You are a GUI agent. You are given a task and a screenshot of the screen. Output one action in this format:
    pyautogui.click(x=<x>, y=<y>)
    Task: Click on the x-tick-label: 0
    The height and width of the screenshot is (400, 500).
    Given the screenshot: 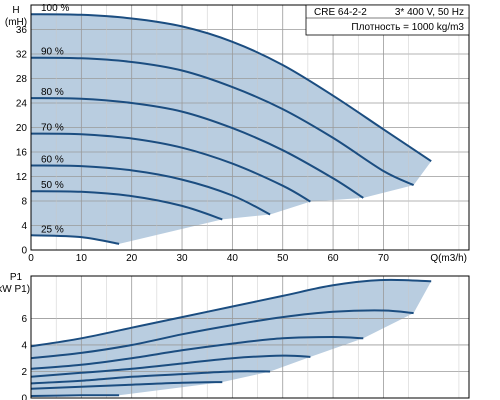 What is the action you would take?
    pyautogui.click(x=31, y=258)
    